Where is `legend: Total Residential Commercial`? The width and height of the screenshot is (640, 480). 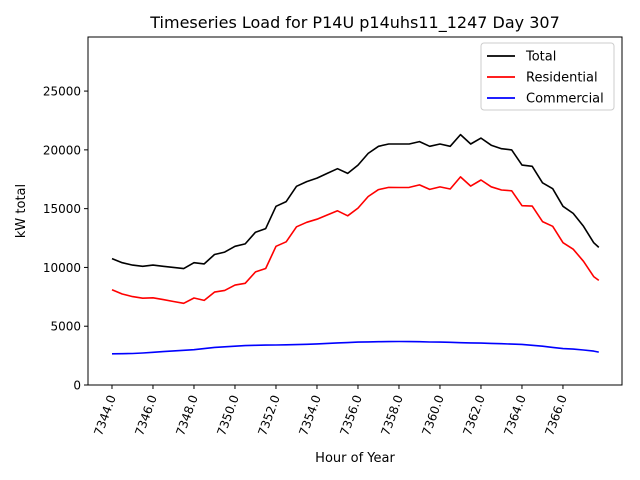
legend: Total Residential Commercial is located at coordinates (547, 76).